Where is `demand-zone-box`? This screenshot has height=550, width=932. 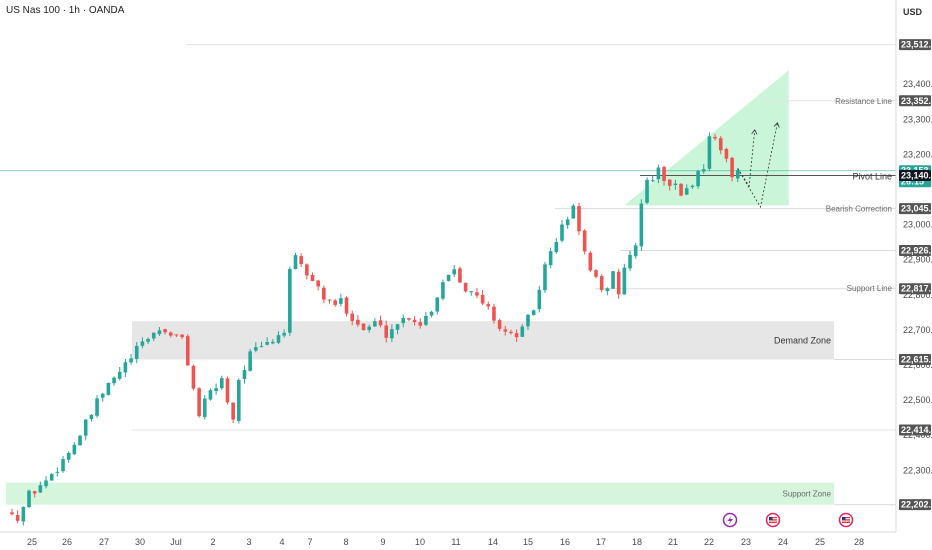
demand-zone-box is located at coordinates (483, 340).